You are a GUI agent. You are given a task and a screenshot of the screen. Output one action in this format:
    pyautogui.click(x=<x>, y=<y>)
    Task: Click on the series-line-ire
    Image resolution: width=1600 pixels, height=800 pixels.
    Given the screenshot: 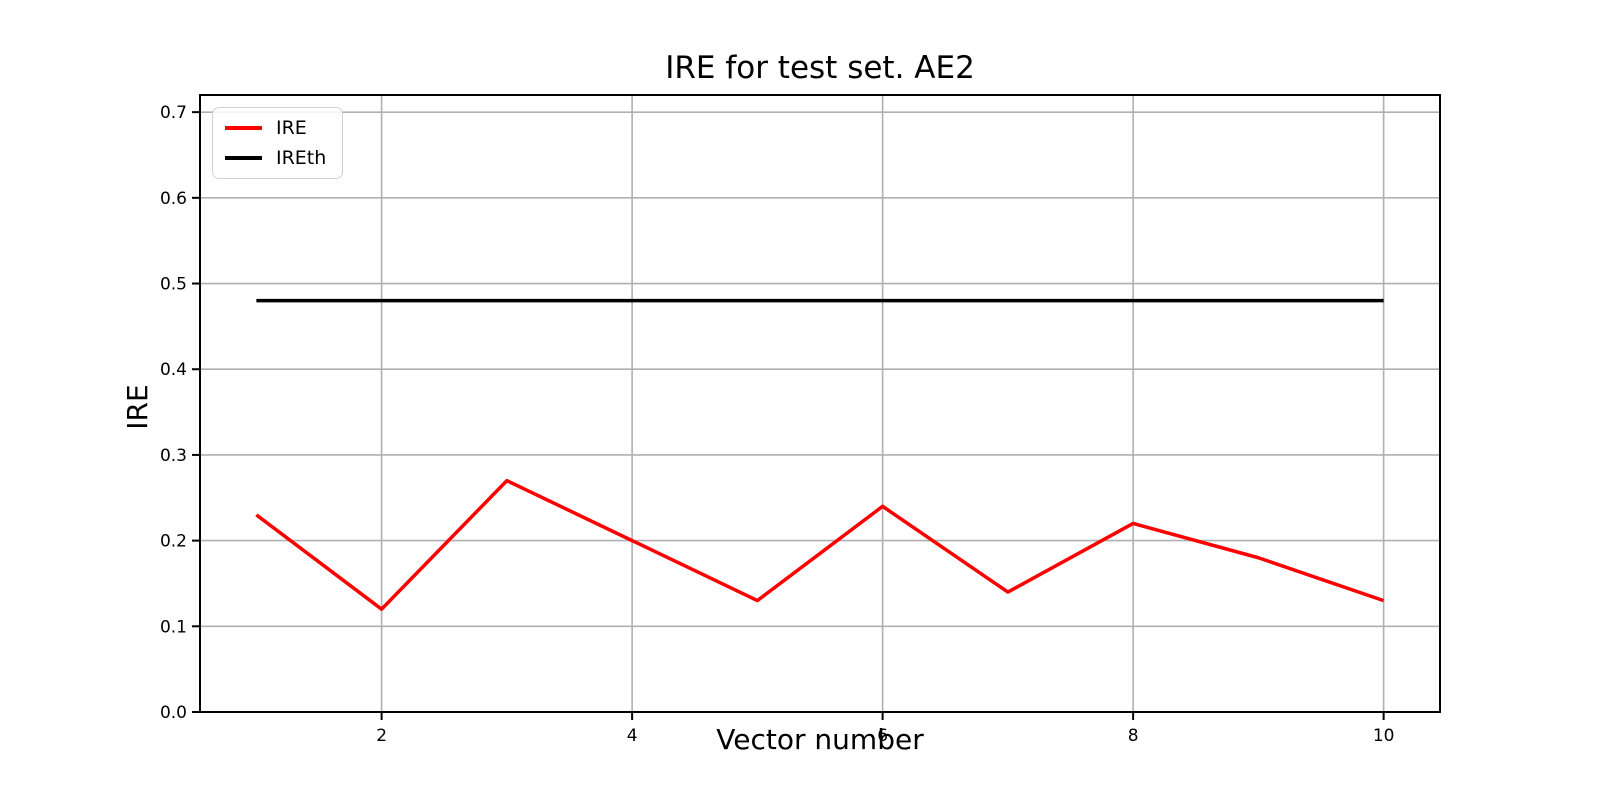 What is the action you would take?
    pyautogui.click(x=820, y=544)
    